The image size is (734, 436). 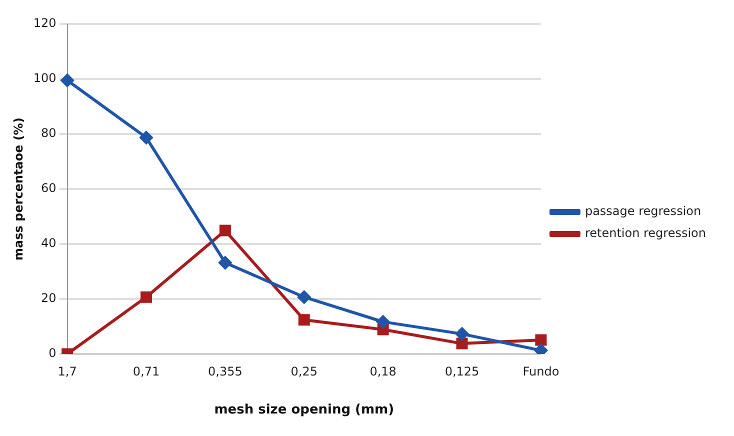 What do you see at coordinates (643, 211) in the screenshot?
I see `legend-label: passage regression` at bounding box center [643, 211].